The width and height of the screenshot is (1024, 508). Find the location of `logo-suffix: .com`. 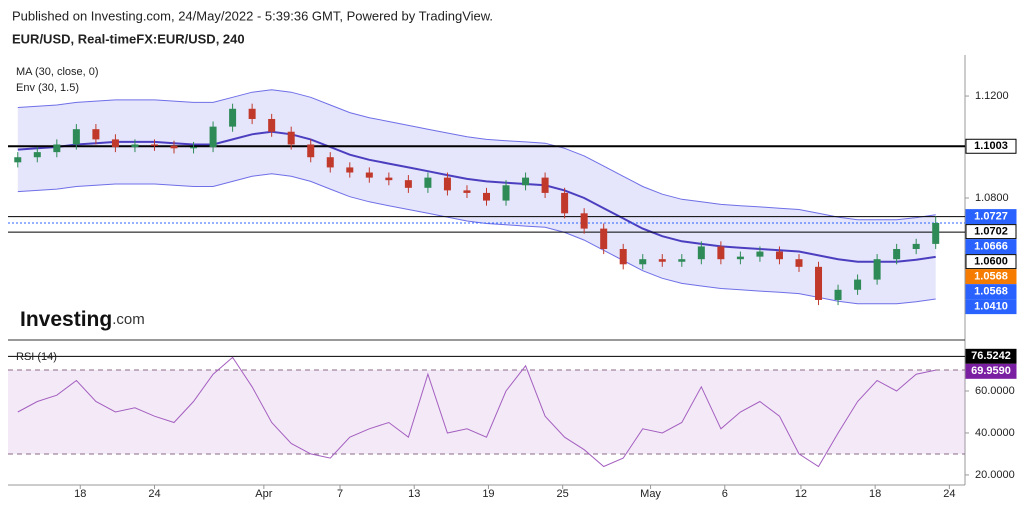

logo-suffix: .com is located at coordinates (128, 319).